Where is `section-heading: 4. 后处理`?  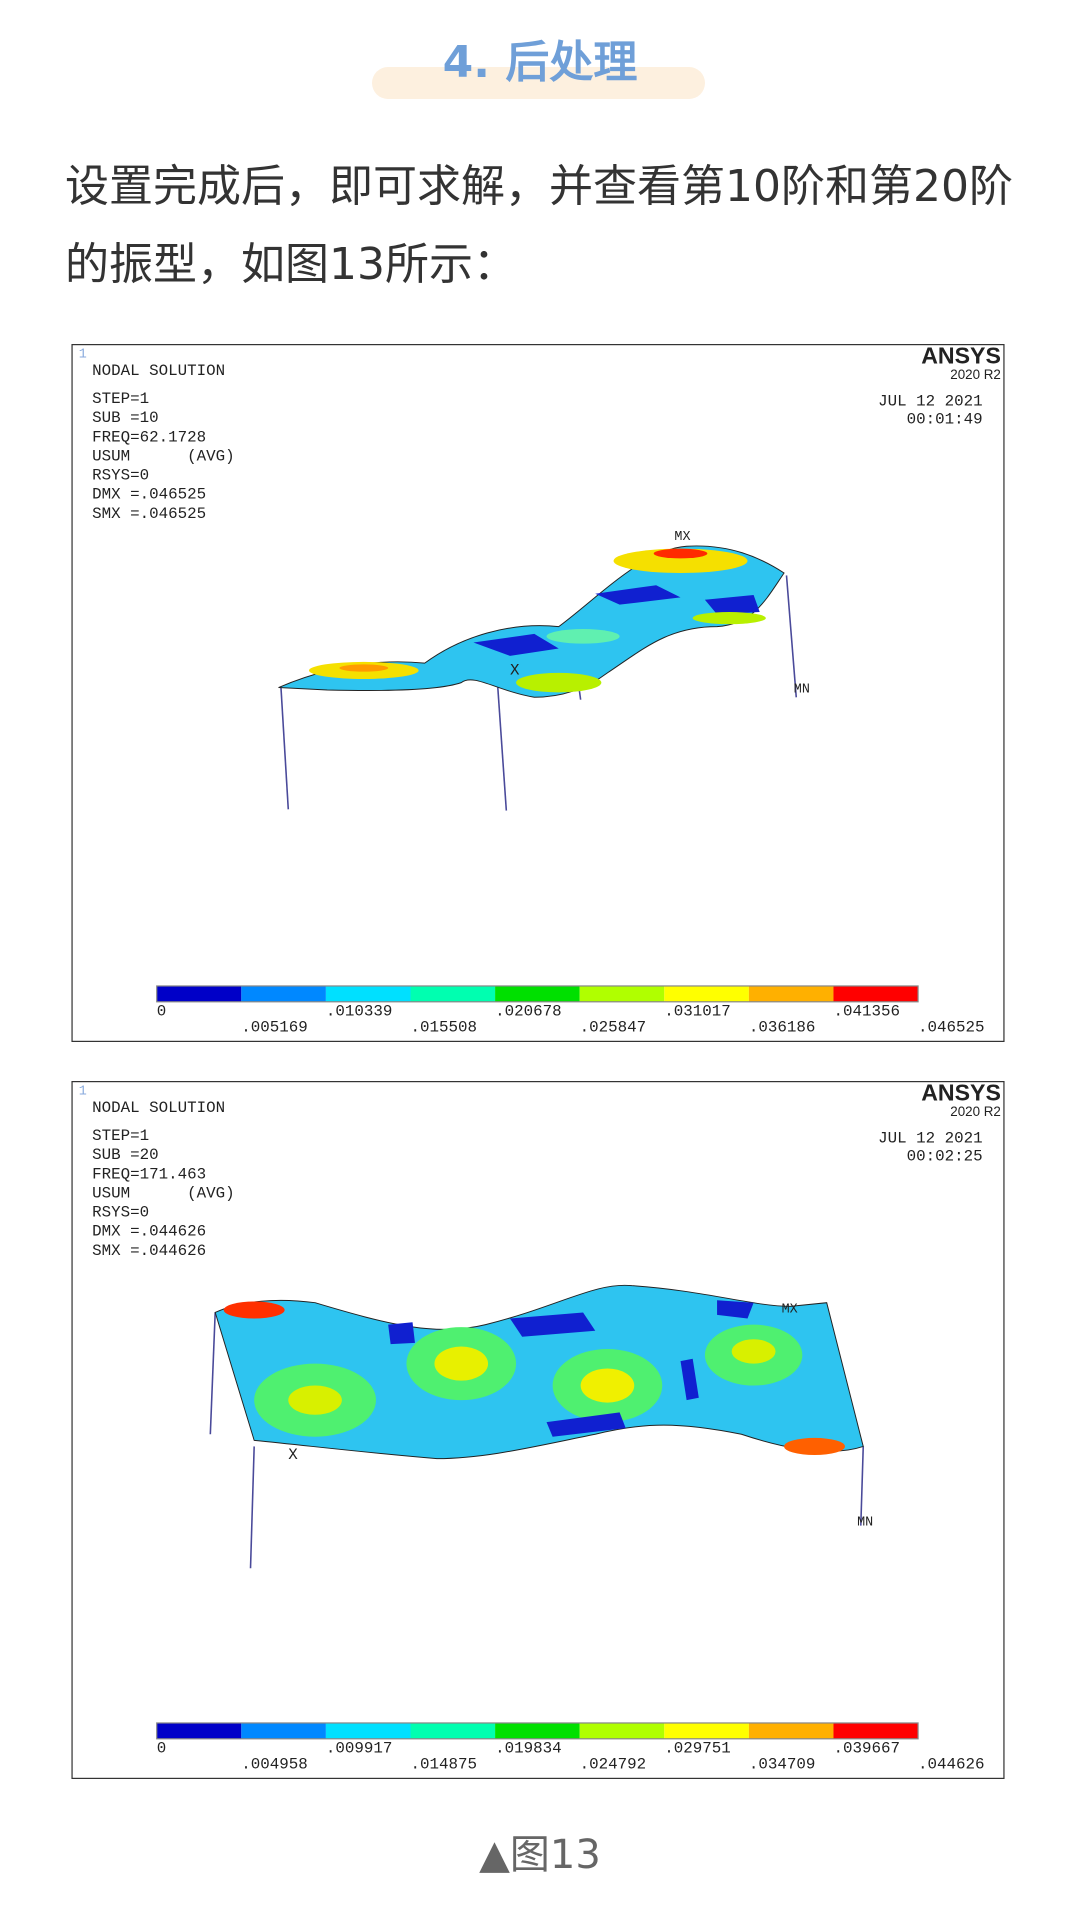 section-heading: 4. 后处理 is located at coordinates (540, 62).